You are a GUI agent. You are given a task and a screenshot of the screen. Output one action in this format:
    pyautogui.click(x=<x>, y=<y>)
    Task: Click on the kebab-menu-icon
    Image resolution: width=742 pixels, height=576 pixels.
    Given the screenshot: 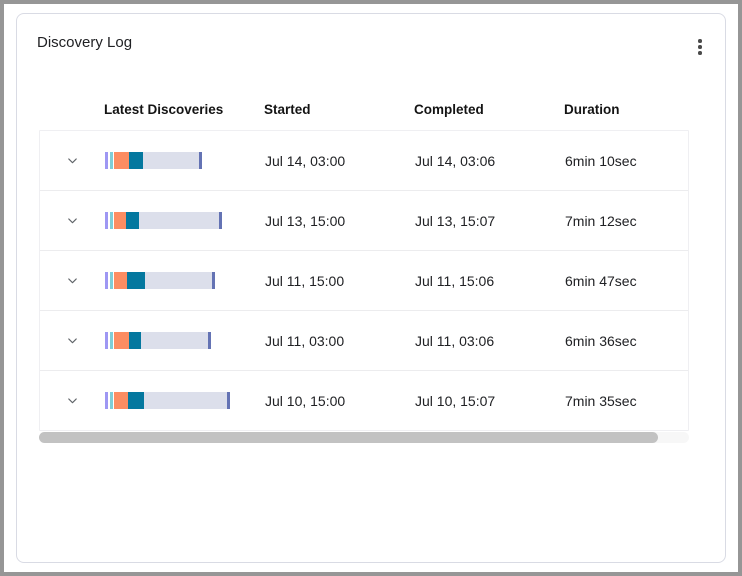 What is the action you would take?
    pyautogui.click(x=700, y=47)
    